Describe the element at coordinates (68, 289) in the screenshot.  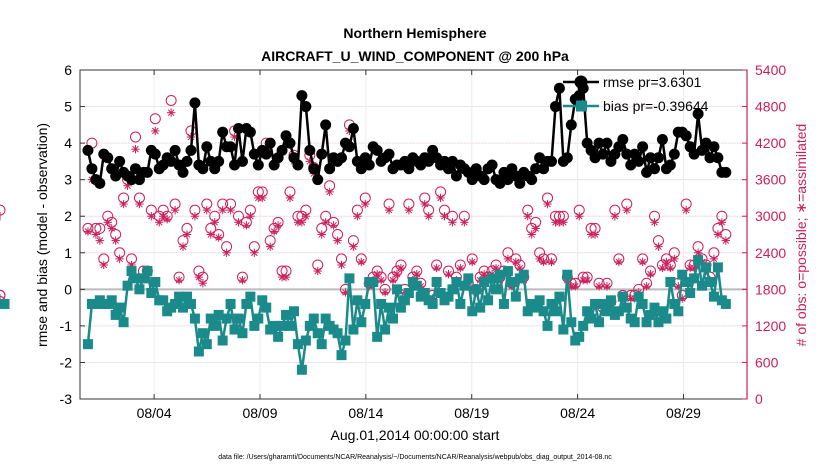
I see `y-tick-label: 0` at that location.